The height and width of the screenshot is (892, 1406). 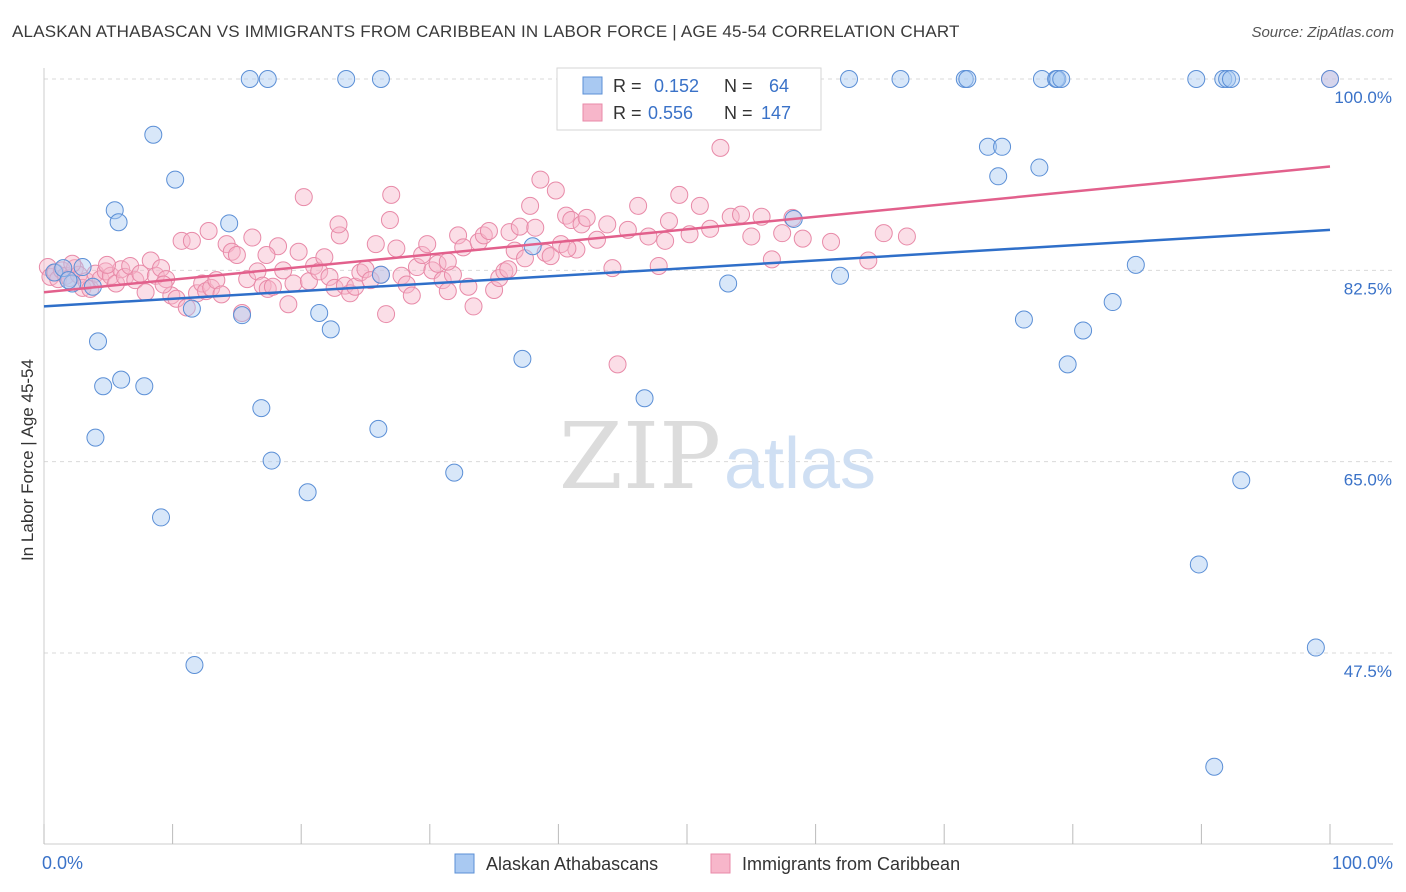 What do you see at coordinates (1363, 384) in the screenshot?
I see `y-tick-labels: 47.5% 65.0% 82.5% 100.0%` at bounding box center [1363, 384].